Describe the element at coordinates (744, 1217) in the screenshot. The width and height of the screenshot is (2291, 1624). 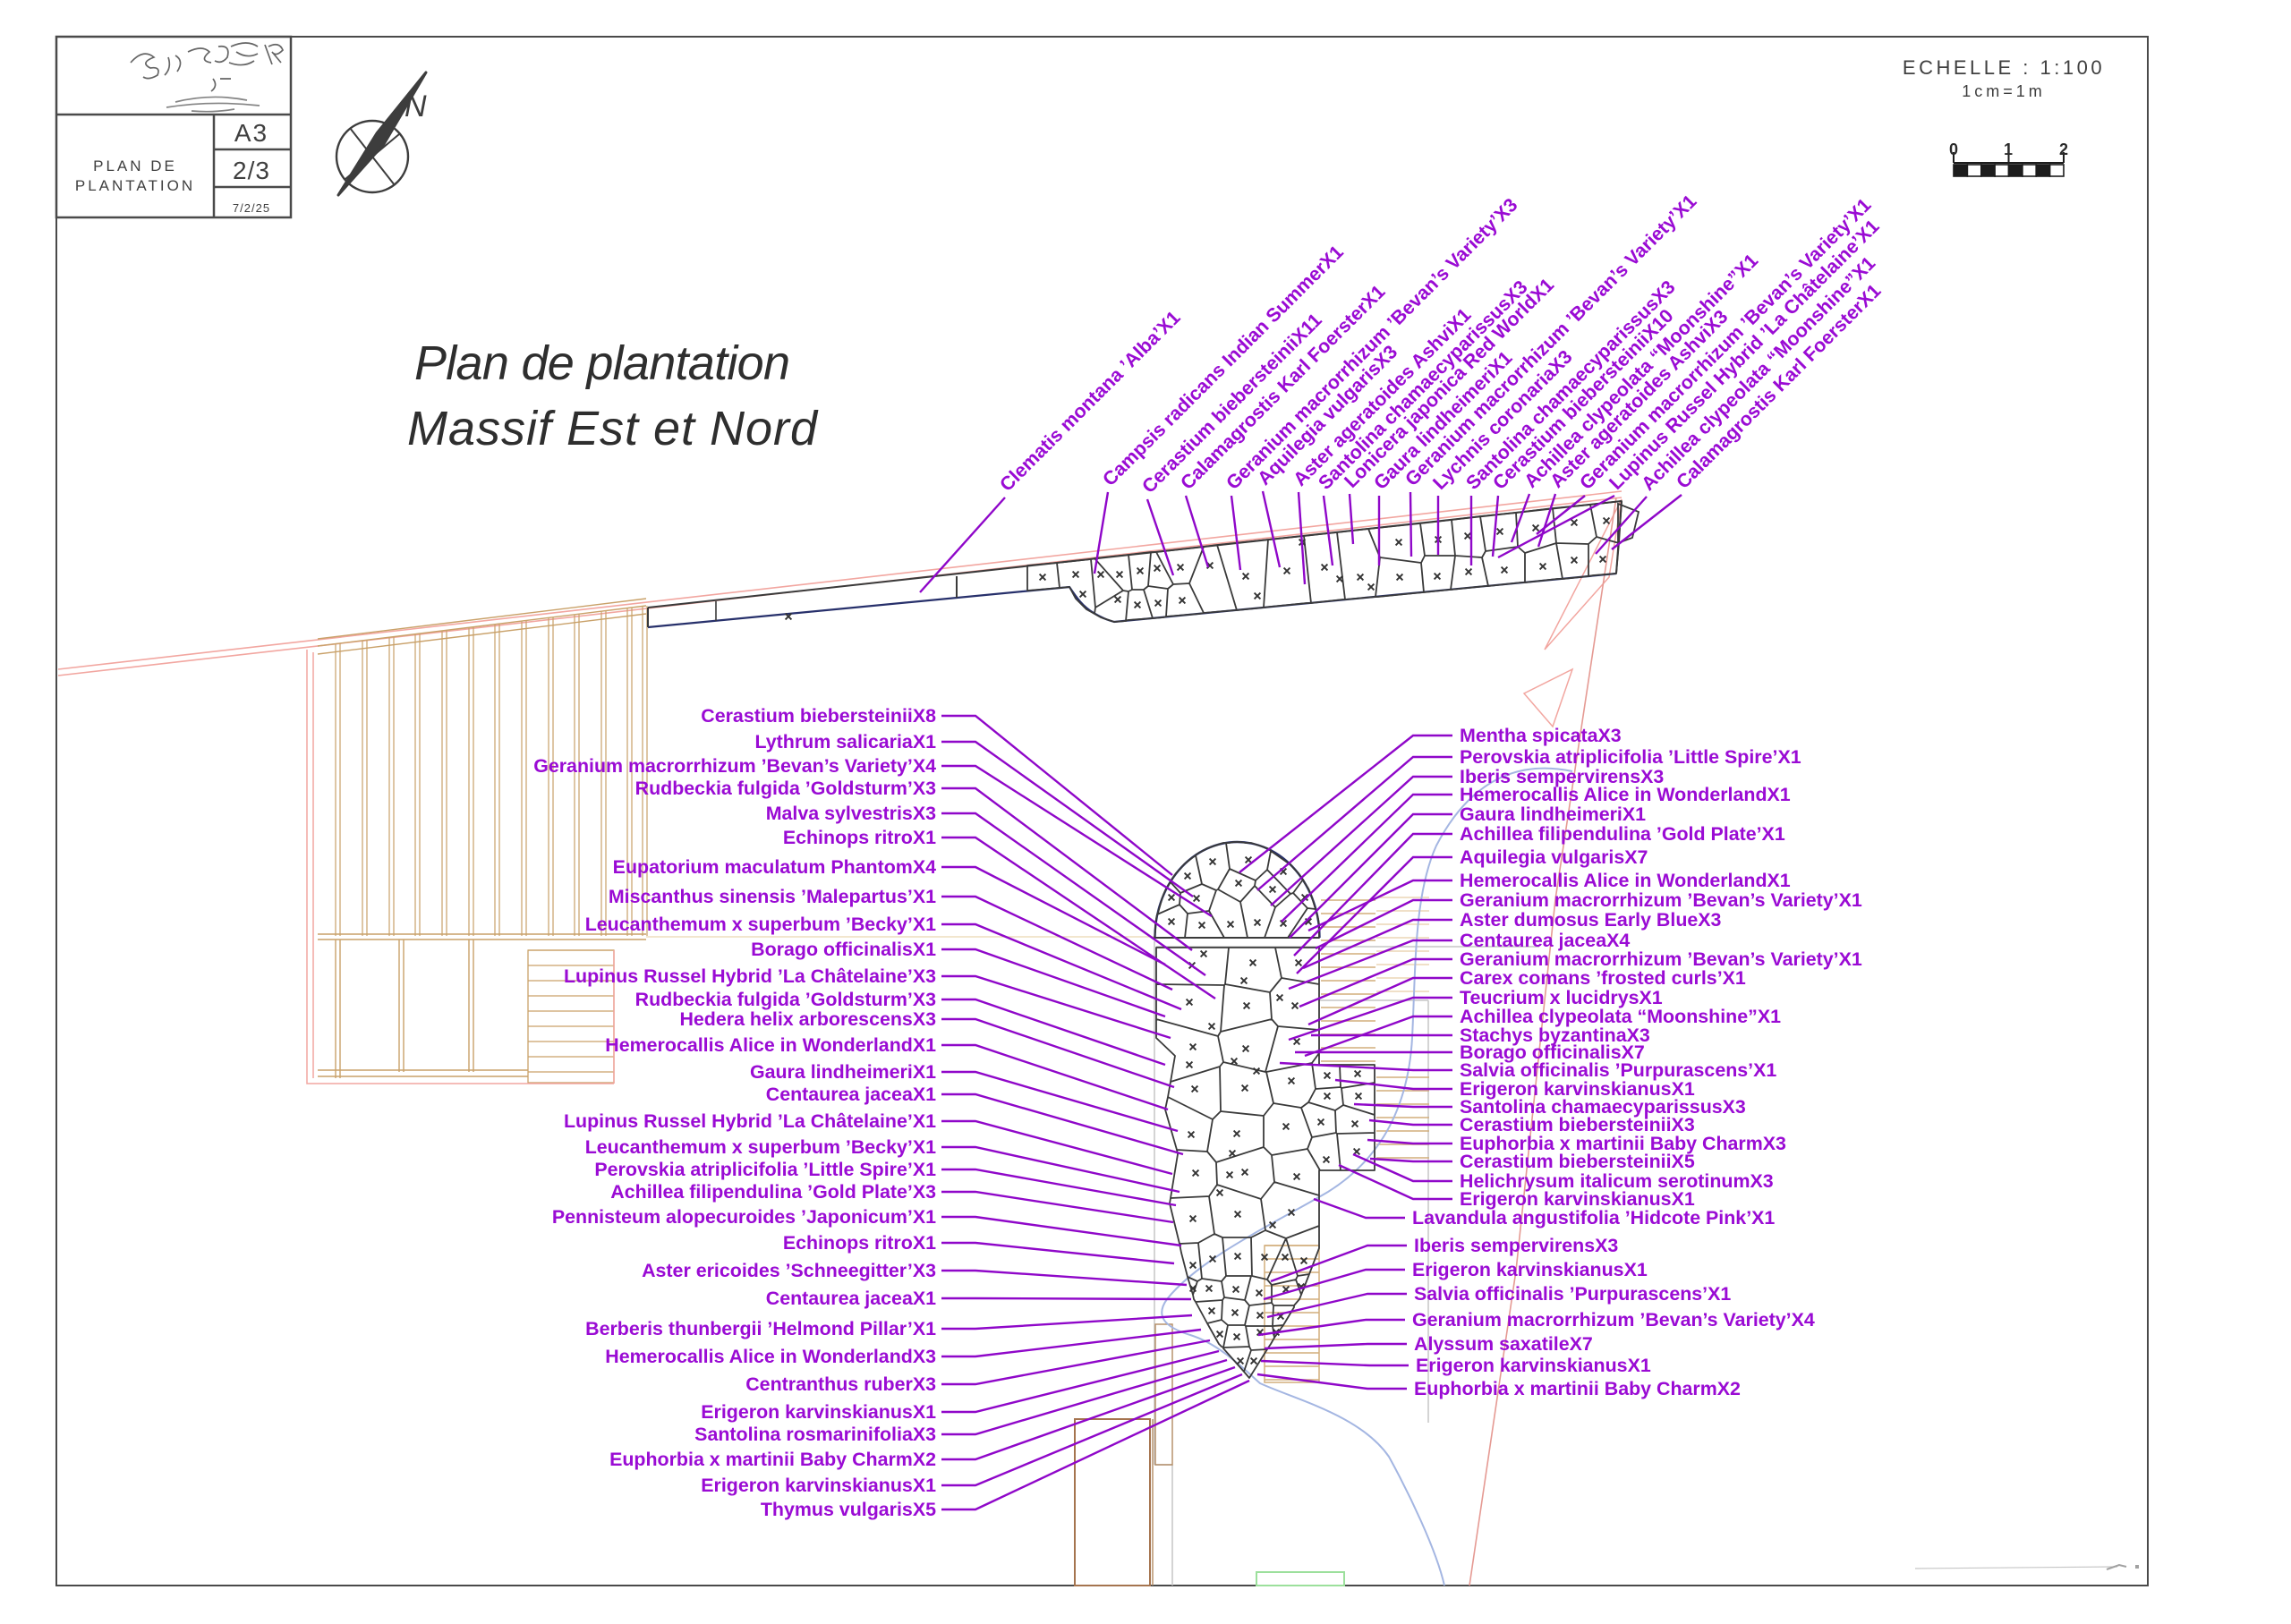
I see `svg-text:Pennisteum alopecuroides ’Japo: Pennisteum alopecuroides ’Japonicum’X1` at that location.